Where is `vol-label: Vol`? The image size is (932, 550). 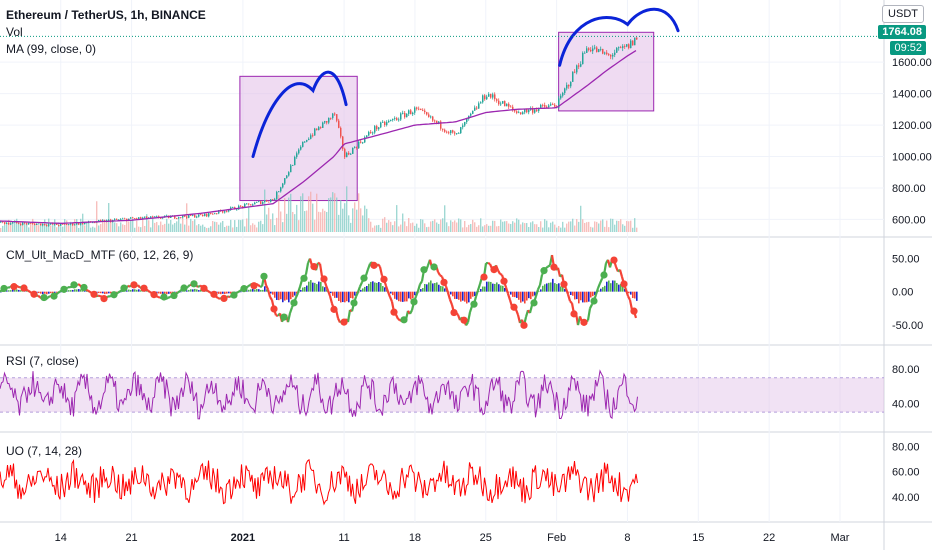 vol-label: Vol is located at coordinates (14, 32).